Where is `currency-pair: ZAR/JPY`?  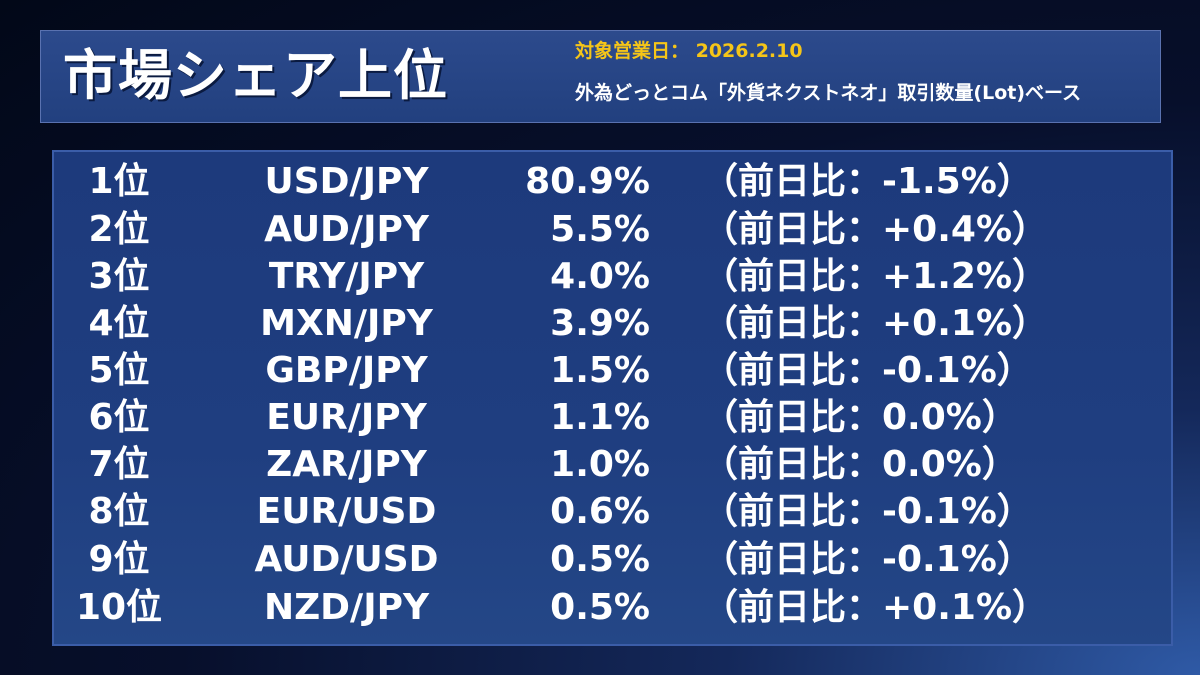
currency-pair: ZAR/JPY is located at coordinates (346, 464).